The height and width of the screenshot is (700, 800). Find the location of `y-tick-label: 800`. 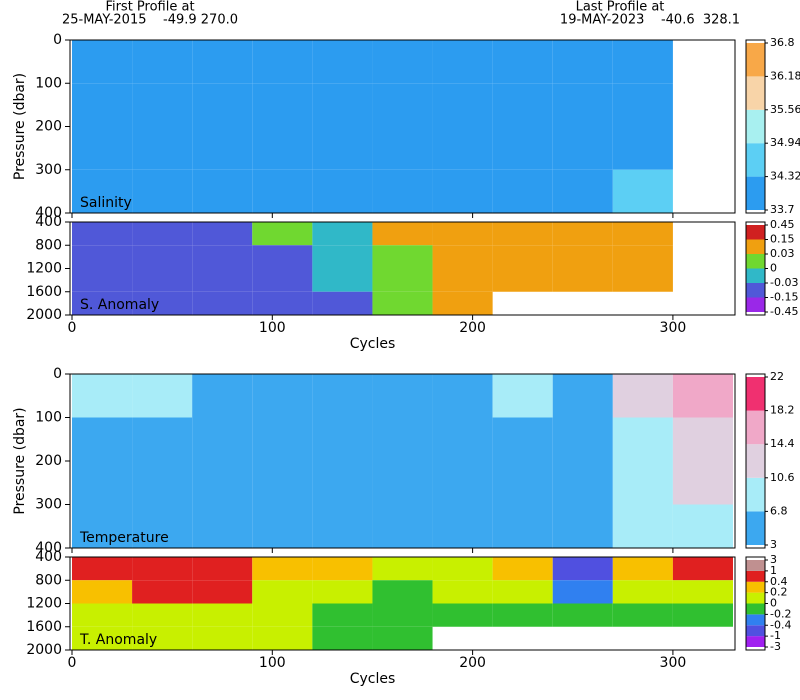

y-tick-label: 800 is located at coordinates (48, 580).